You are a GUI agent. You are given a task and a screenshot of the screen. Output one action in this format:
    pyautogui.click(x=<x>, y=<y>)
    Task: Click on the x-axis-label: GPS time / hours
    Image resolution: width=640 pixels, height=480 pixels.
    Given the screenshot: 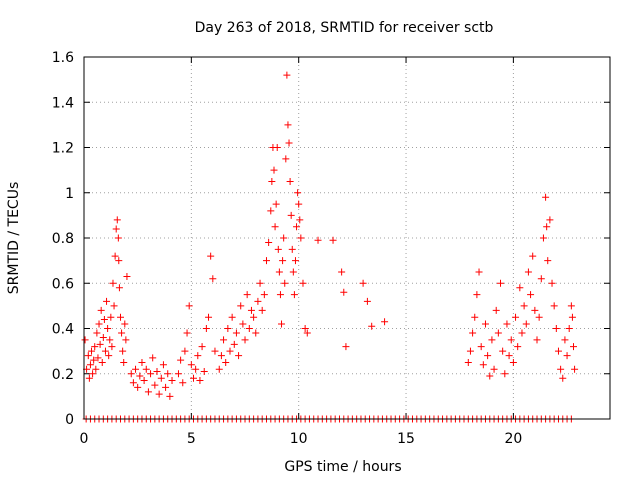 What is the action you would take?
    pyautogui.click(x=342, y=467)
    